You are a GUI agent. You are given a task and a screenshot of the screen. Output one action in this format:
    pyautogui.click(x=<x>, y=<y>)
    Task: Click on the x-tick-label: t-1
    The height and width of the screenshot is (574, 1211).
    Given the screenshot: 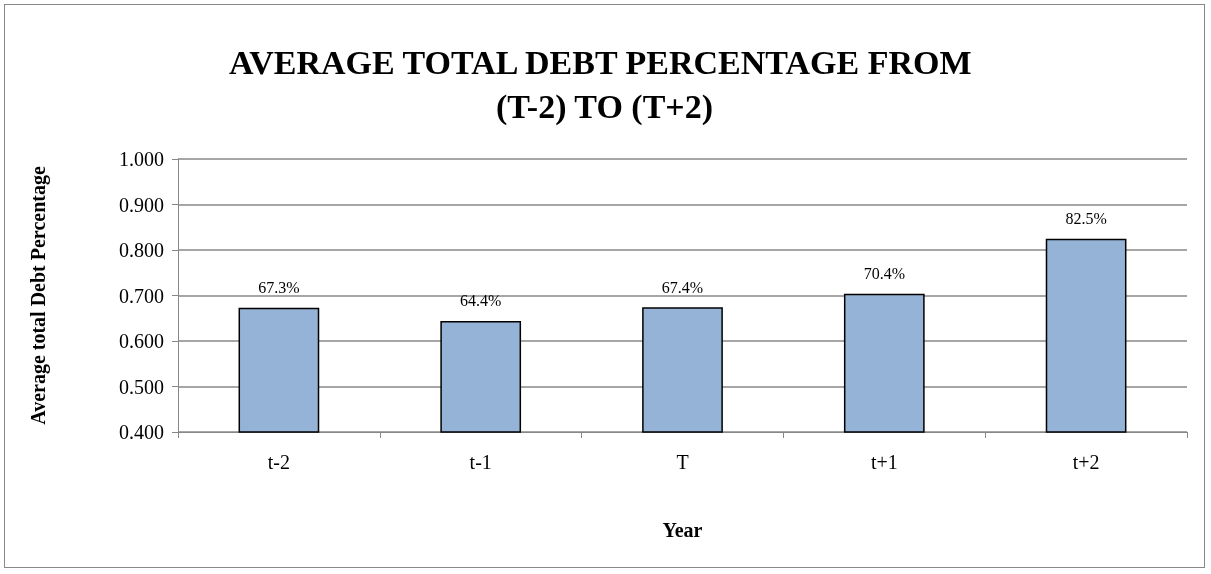 What is the action you would take?
    pyautogui.click(x=480, y=462)
    